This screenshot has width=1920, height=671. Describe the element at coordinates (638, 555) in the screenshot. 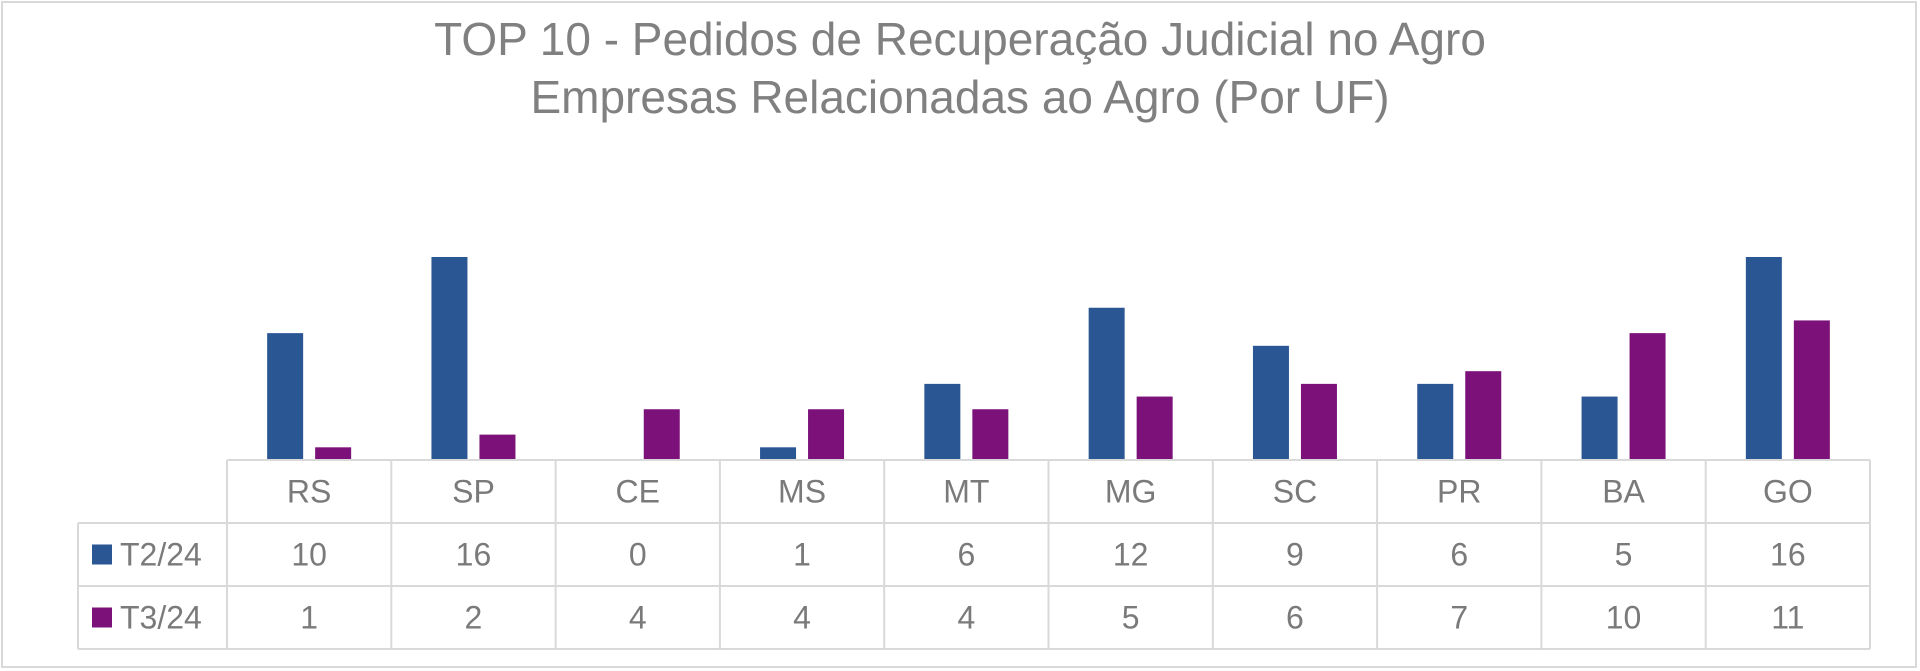

I see `data-table-cell: 0` at that location.